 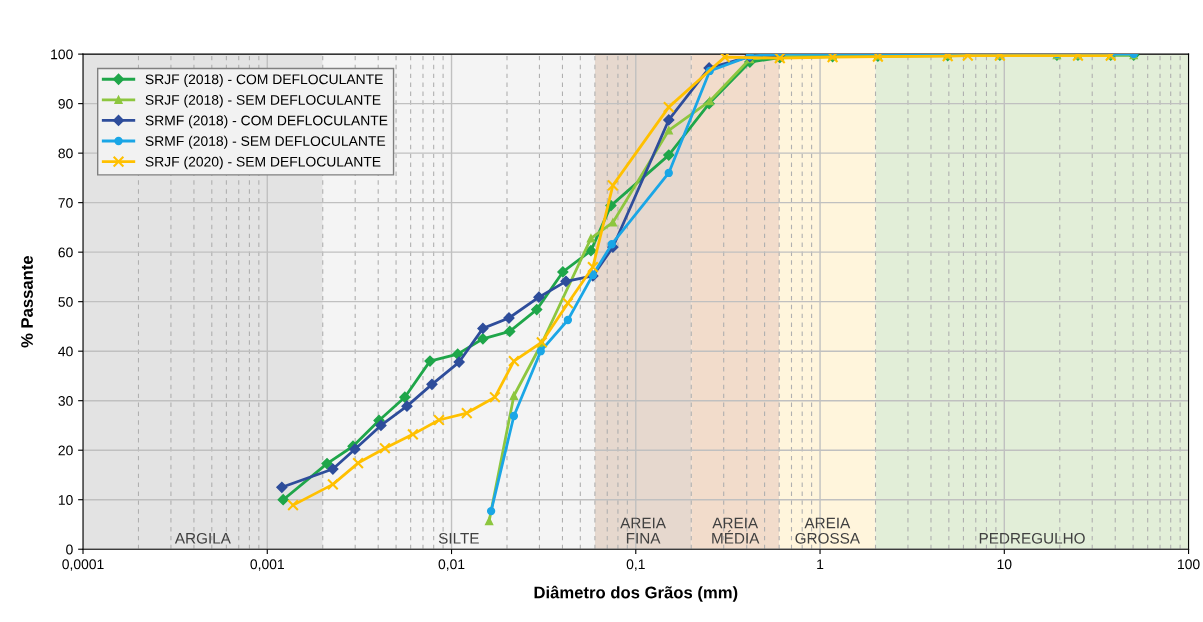 What do you see at coordinates (636, 593) in the screenshot?
I see `x-axis-title: Diâmetro dos Grãos (mm)` at bounding box center [636, 593].